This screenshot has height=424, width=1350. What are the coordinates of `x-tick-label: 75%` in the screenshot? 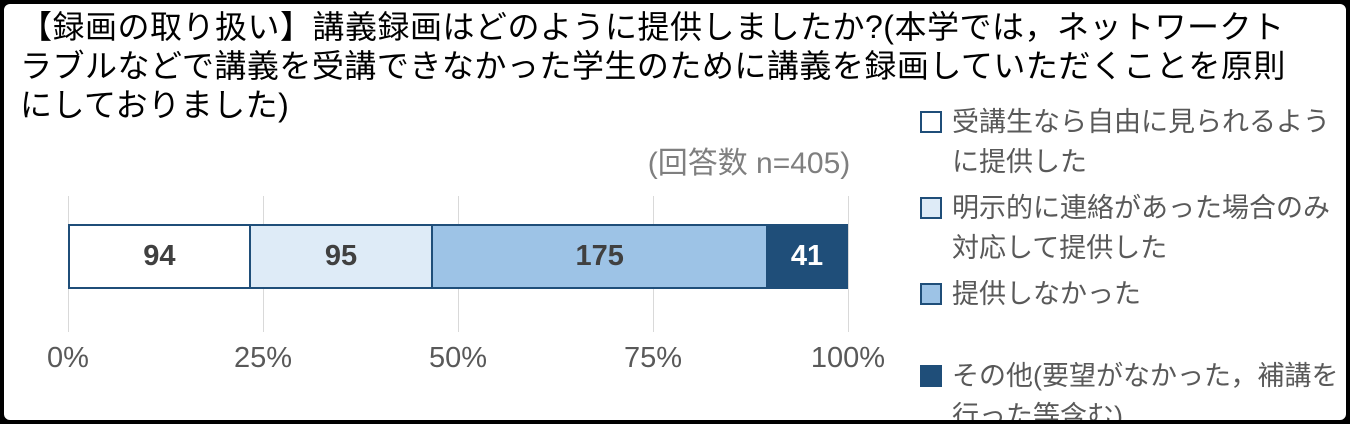 It's located at (653, 358).